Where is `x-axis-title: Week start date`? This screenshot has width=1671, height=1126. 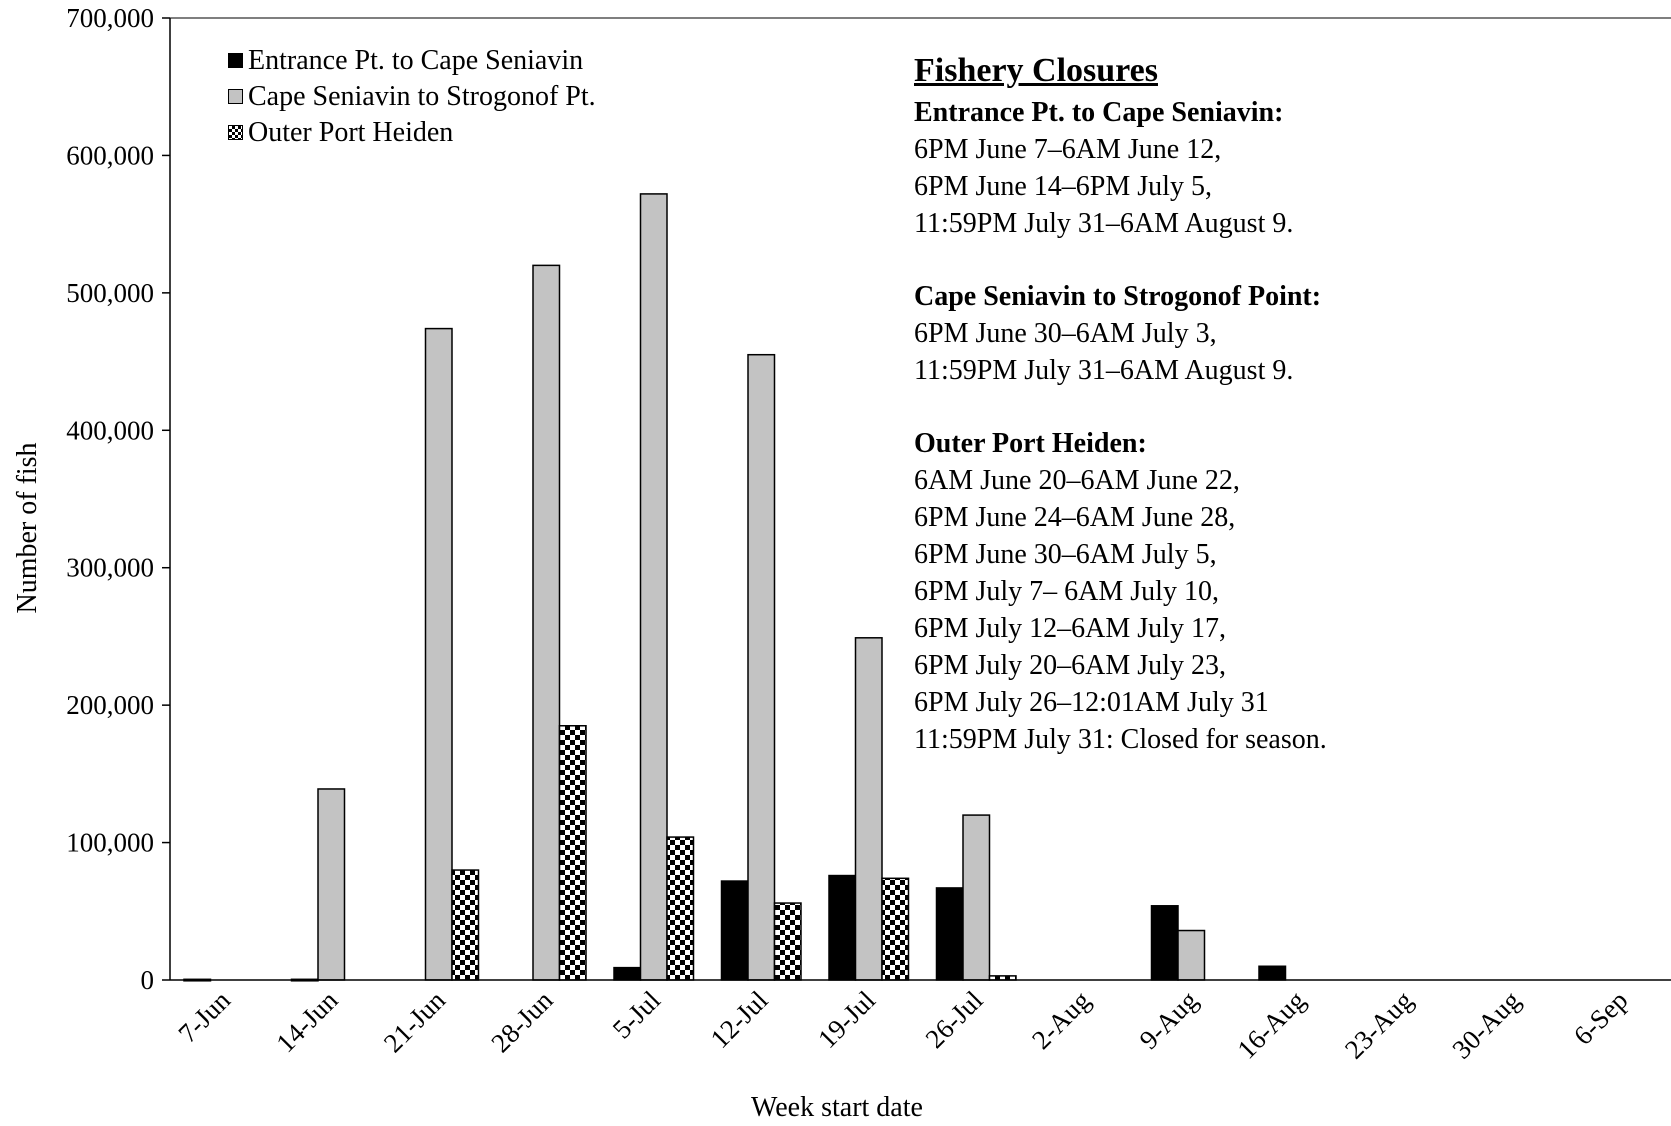
x-axis-title: Week start date is located at coordinates (837, 1107).